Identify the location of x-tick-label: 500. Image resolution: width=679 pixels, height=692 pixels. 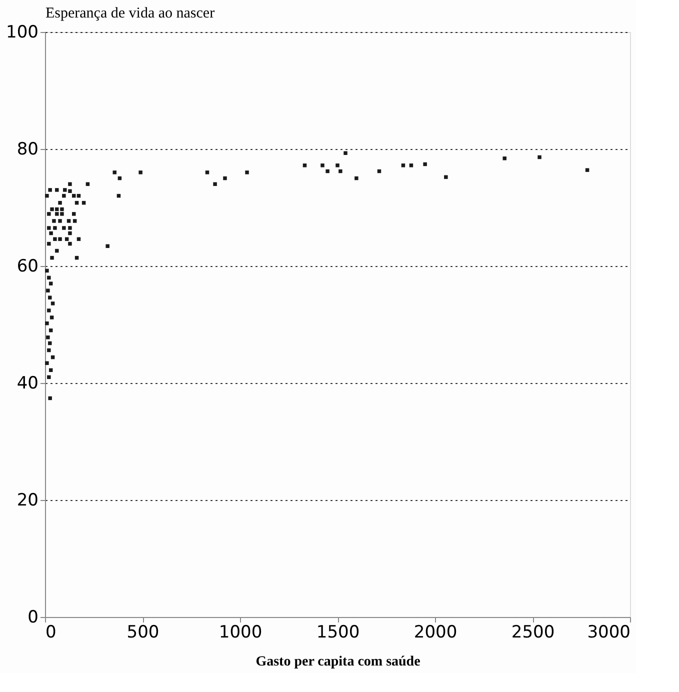
(143, 632).